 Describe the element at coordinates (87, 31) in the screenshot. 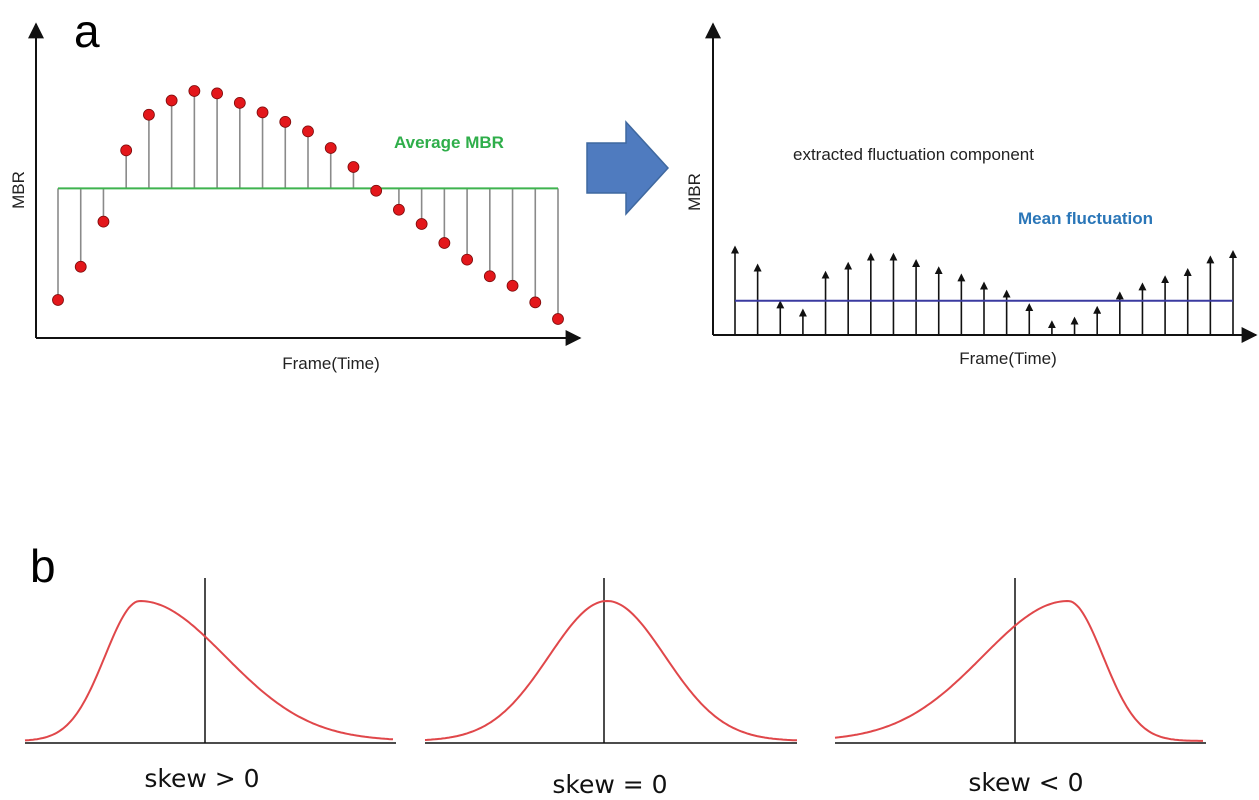

I see `panel-a-letter: a` at that location.